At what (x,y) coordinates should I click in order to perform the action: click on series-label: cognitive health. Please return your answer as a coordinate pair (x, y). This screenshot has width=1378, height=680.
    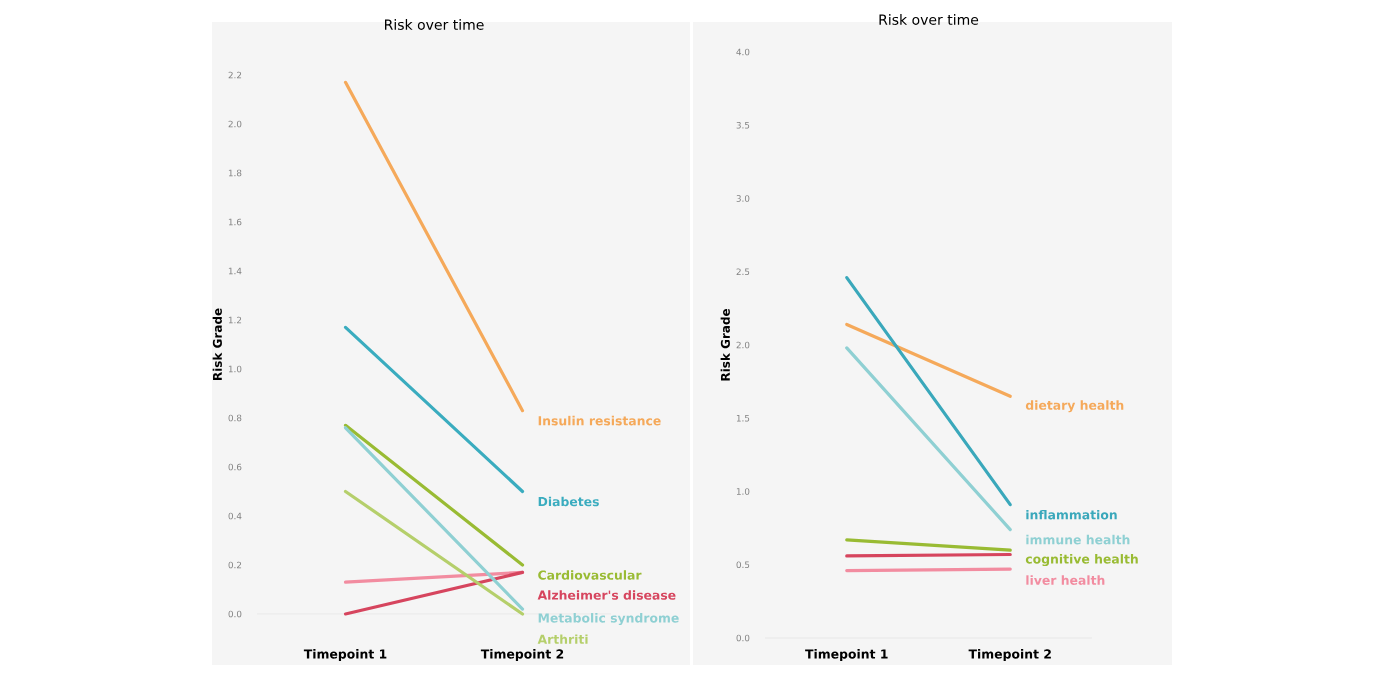
    Looking at the image, I should click on (1081, 560).